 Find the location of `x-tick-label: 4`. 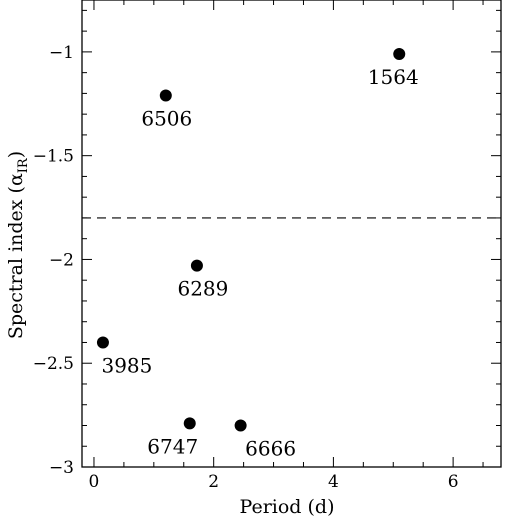

x-tick-label: 4 is located at coordinates (333, 482).